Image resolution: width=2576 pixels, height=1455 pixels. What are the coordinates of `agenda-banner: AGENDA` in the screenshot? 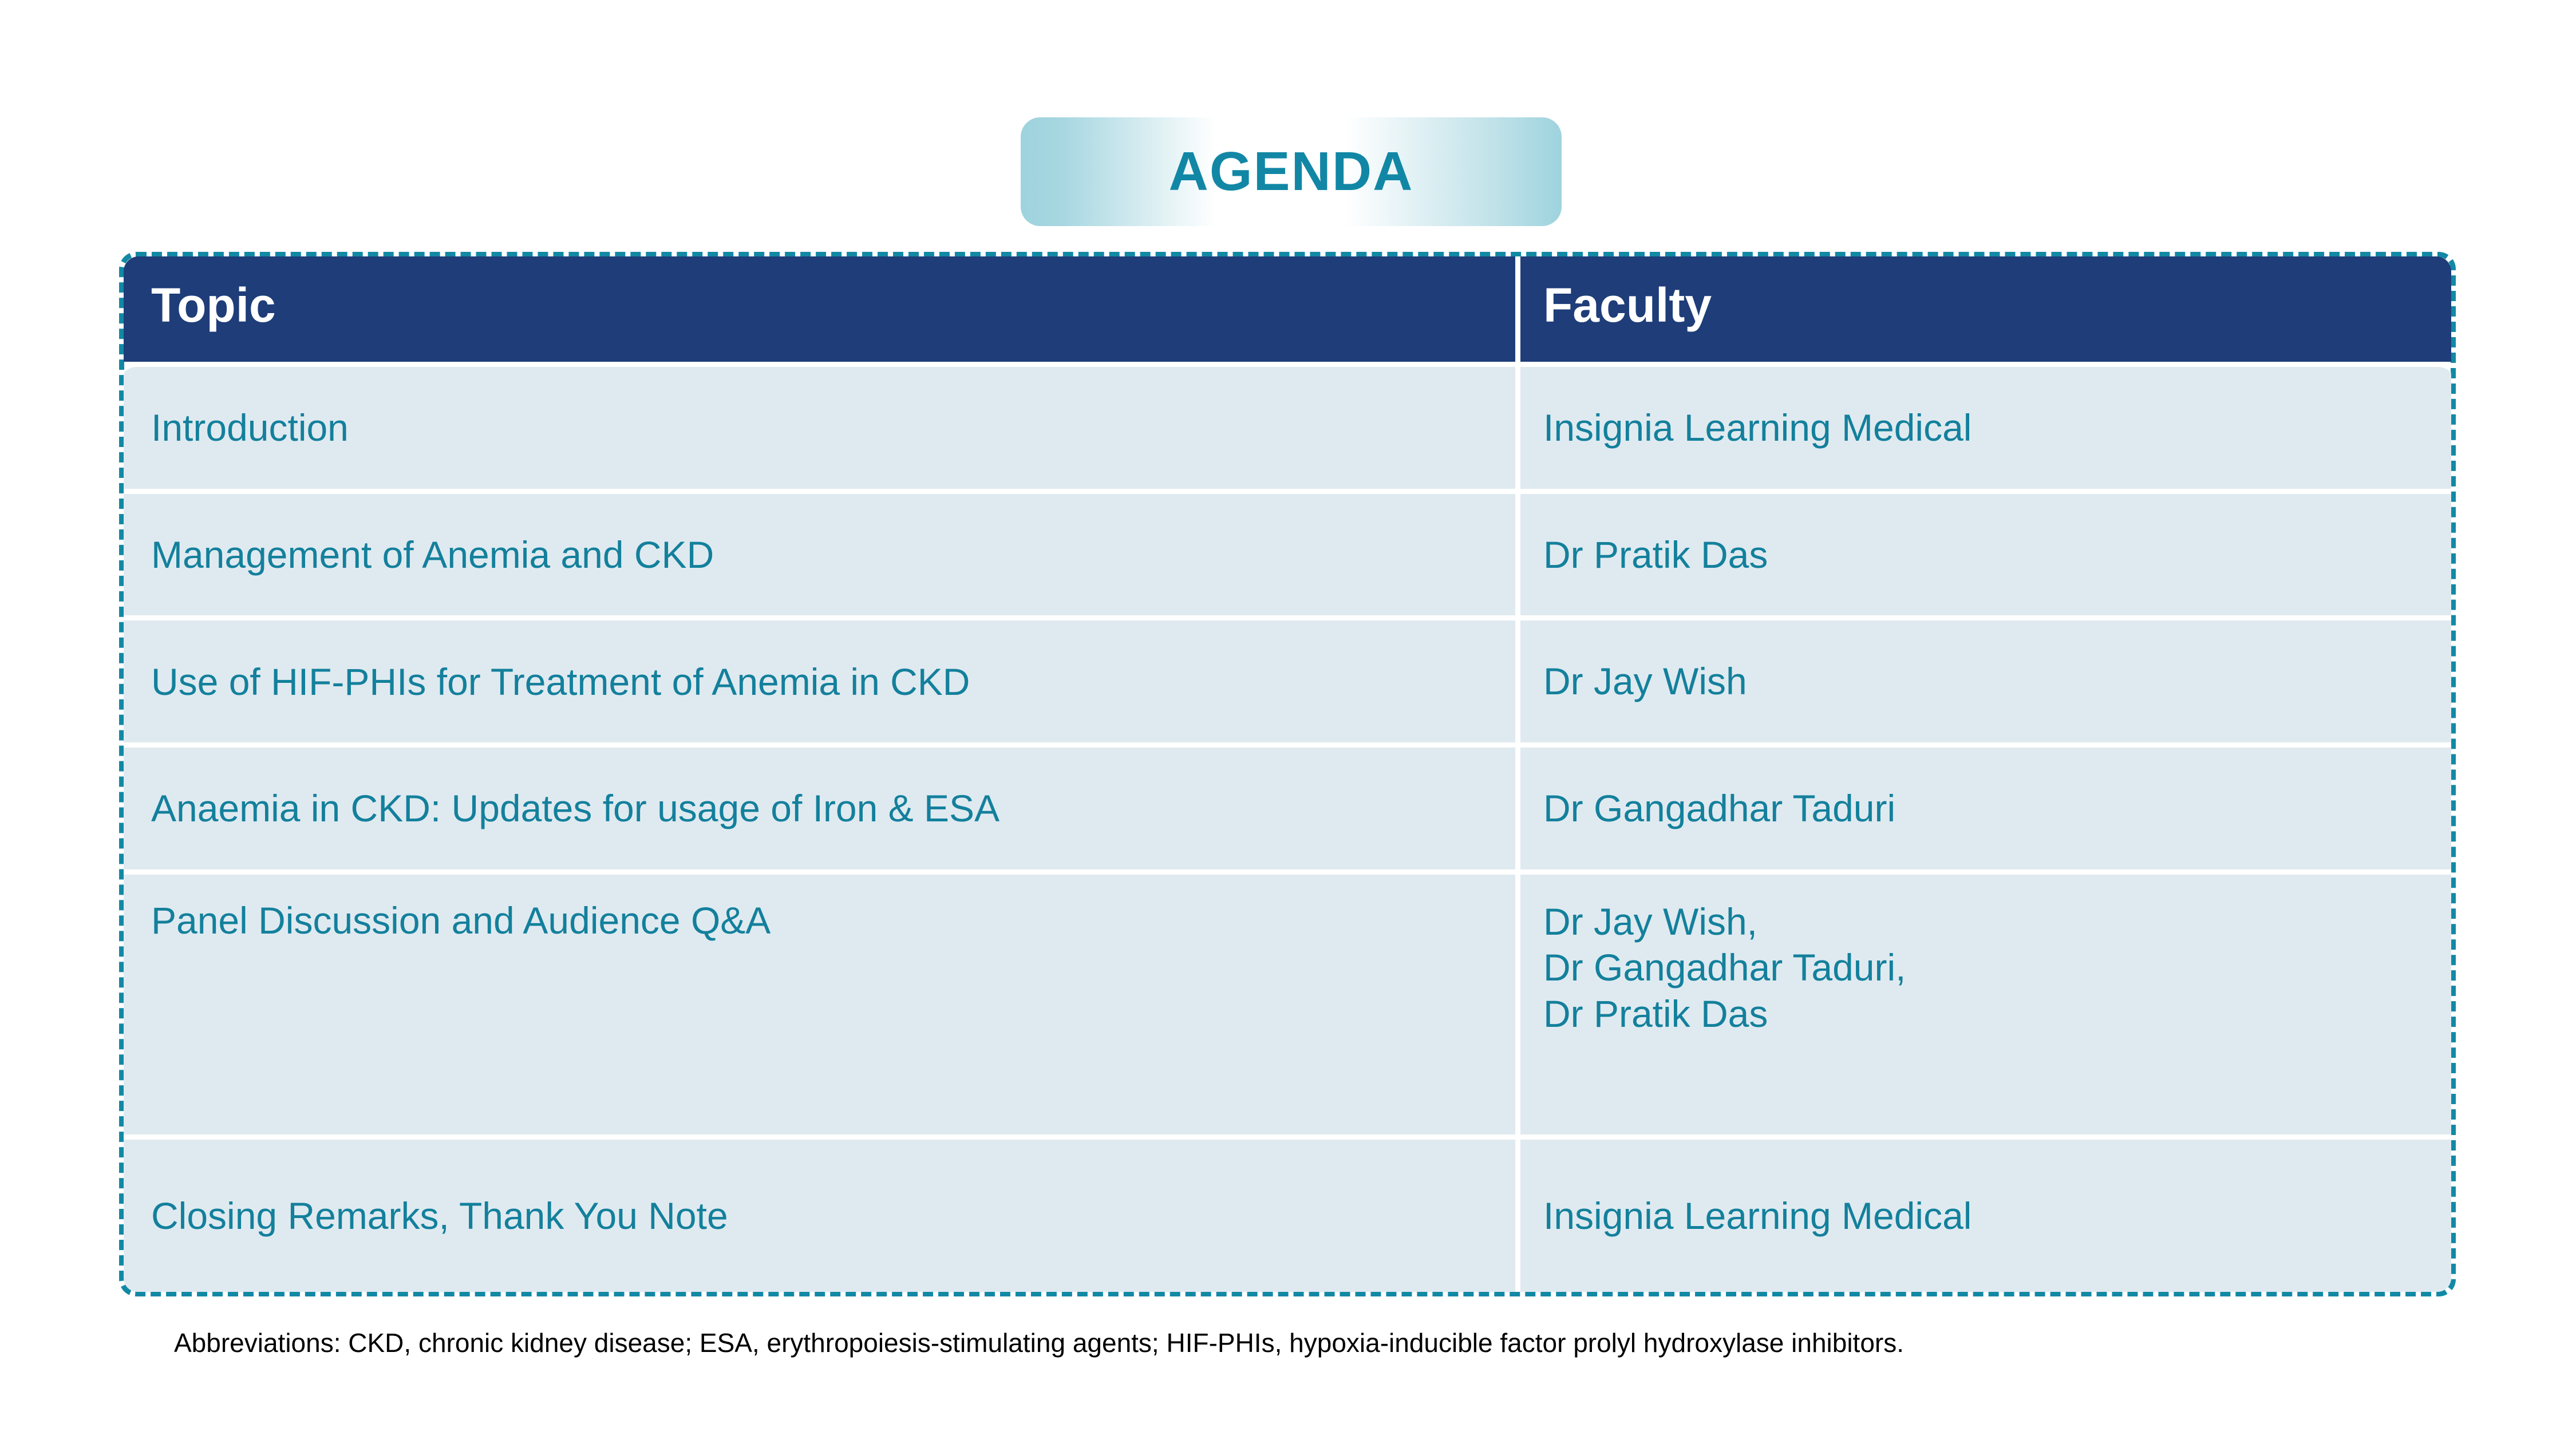 It's located at (1291, 171).